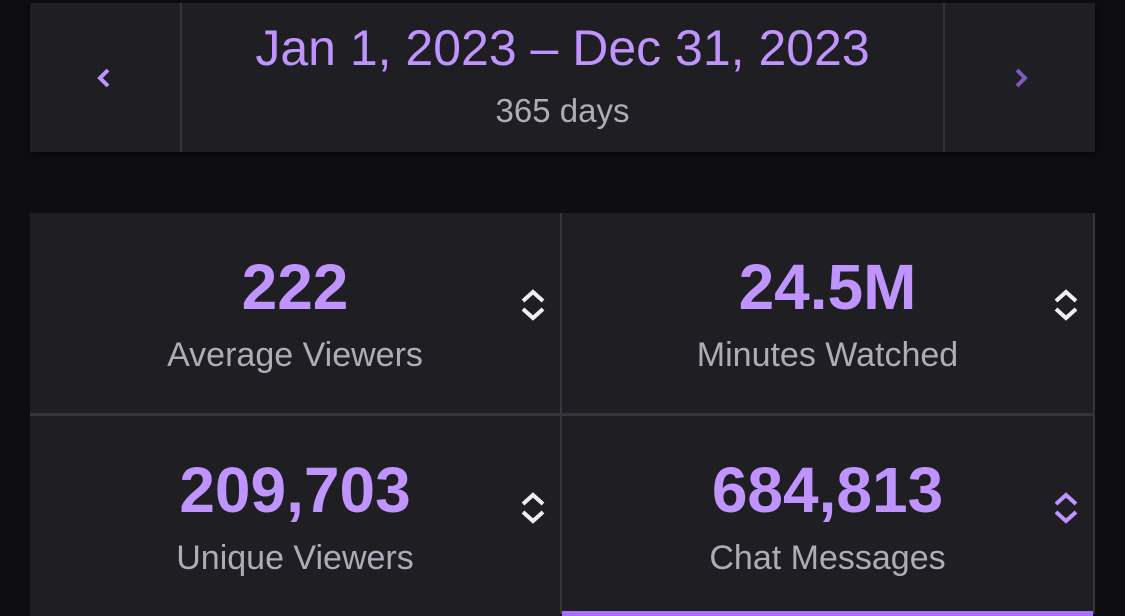 This screenshot has height=616, width=1125. I want to click on stat-label: Unique Viewers, so click(295, 558).